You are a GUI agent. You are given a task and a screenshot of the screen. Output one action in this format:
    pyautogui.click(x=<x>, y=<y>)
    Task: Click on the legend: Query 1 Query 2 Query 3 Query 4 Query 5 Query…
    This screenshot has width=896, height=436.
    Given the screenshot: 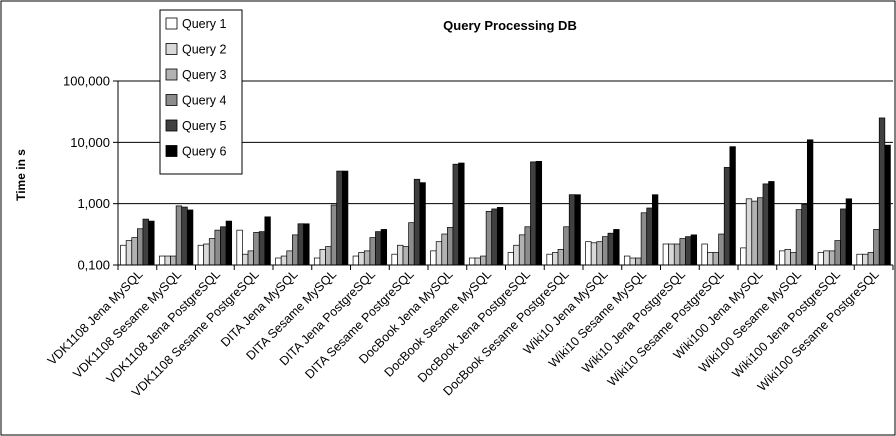 What is the action you would take?
    pyautogui.click(x=201, y=92)
    